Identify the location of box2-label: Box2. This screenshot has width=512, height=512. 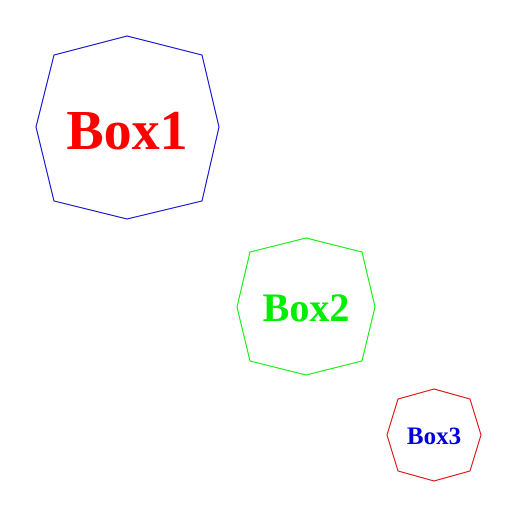
(306, 307).